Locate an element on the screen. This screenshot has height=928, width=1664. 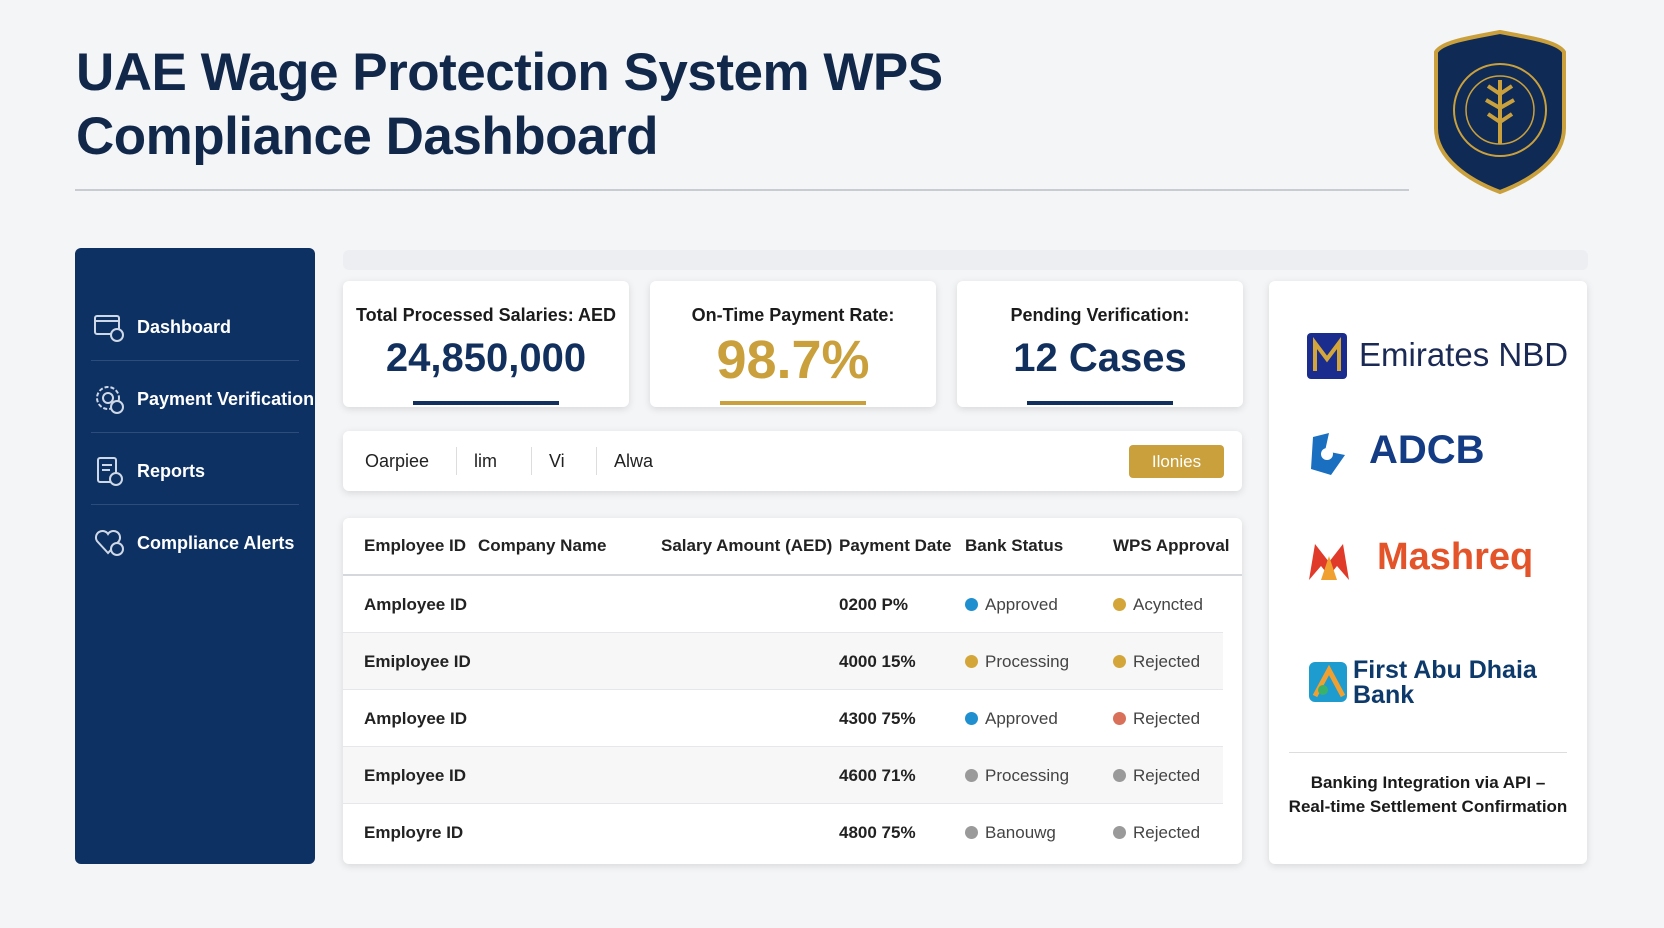
payment-date: 0200 P% is located at coordinates (873, 604).